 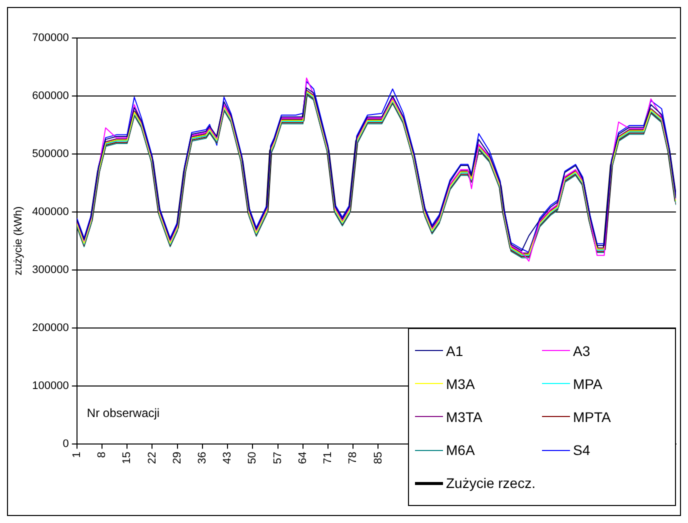 What do you see at coordinates (460, 450) in the screenshot?
I see `legend-label: M6A` at bounding box center [460, 450].